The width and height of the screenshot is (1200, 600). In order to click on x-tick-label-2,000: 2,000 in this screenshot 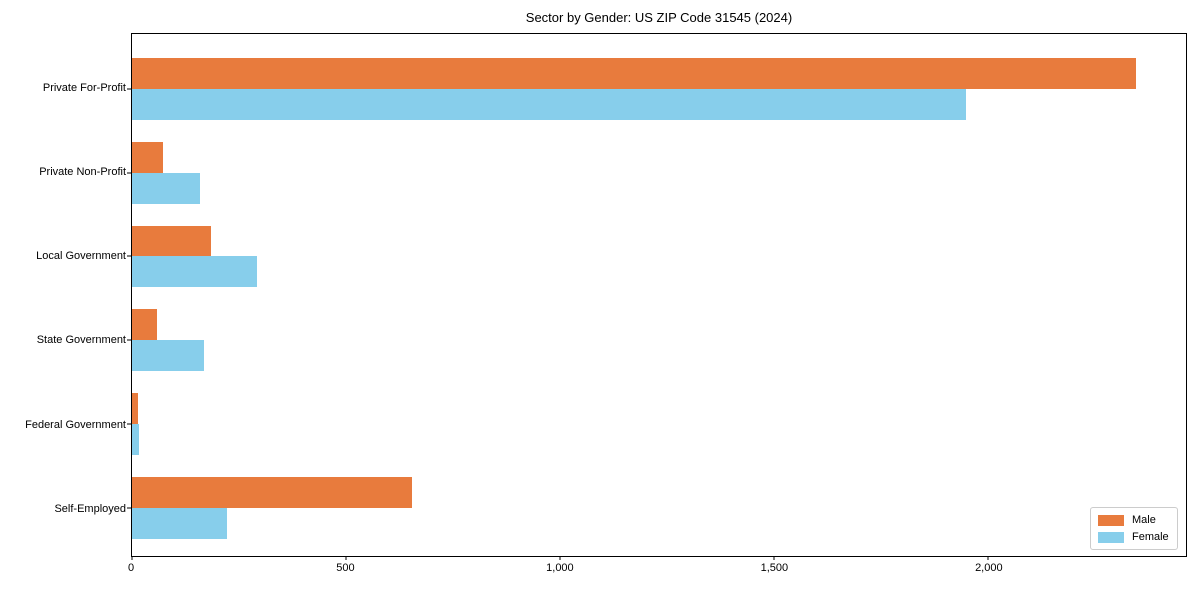, I will do `click(989, 568)`.